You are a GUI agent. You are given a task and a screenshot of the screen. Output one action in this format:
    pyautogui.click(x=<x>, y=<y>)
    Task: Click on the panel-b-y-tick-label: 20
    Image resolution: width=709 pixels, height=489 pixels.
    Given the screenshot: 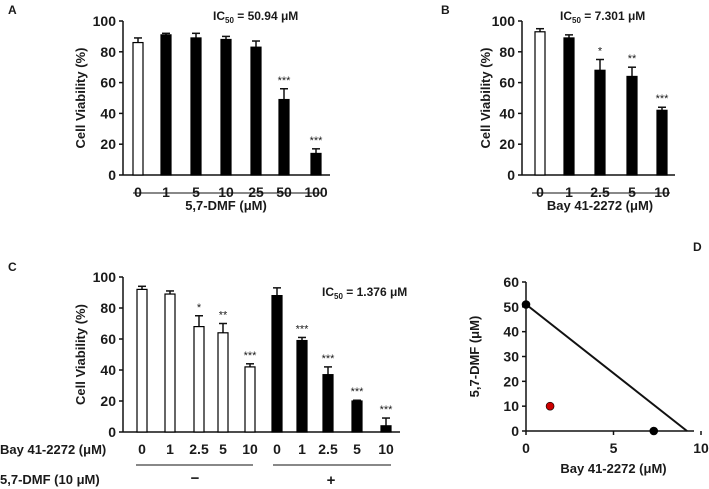 What is the action you would take?
    pyautogui.click(x=507, y=144)
    